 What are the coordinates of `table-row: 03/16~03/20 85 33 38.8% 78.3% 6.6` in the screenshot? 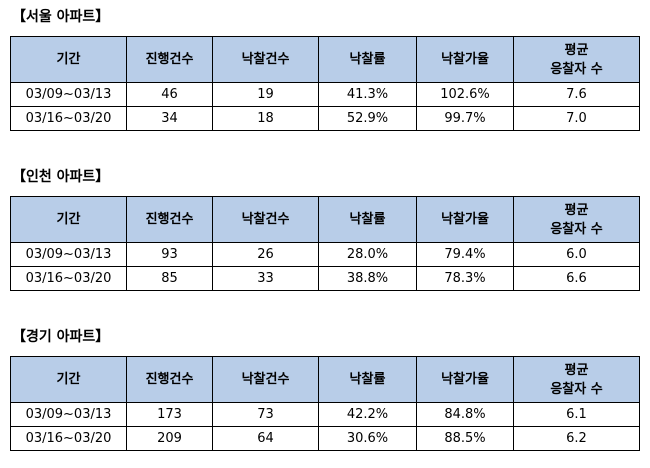 It's located at (325, 278).